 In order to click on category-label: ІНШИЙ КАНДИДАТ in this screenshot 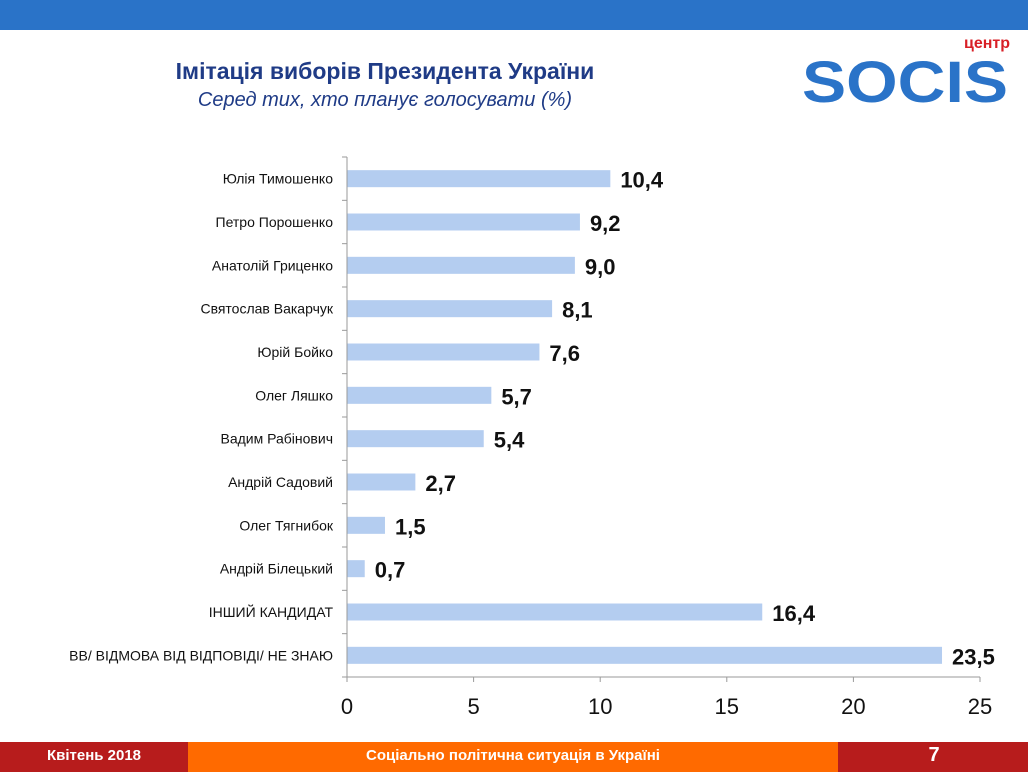, I will do `click(271, 611)`.